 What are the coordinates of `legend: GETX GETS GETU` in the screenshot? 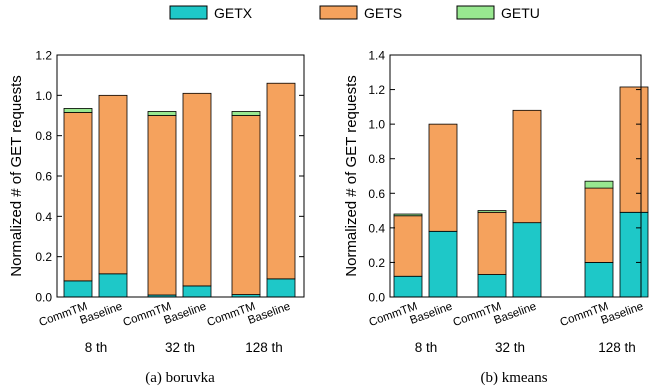 It's located at (354, 13).